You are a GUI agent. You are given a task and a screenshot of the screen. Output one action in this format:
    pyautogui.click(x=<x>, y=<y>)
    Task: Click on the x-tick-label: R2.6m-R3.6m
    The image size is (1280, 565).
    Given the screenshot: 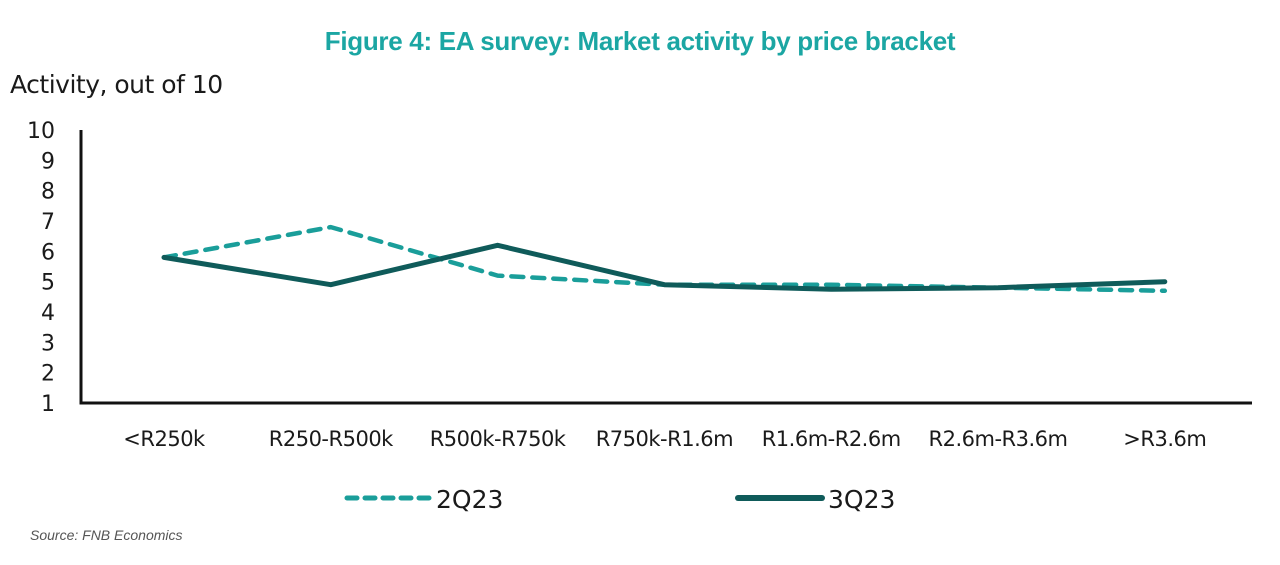 What is the action you would take?
    pyautogui.click(x=998, y=439)
    